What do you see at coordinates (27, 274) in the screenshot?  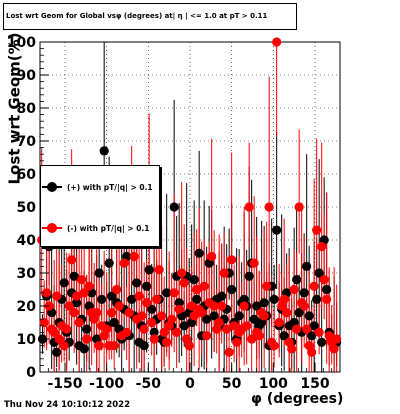 I see `y-tick-label: 30` at bounding box center [27, 274].